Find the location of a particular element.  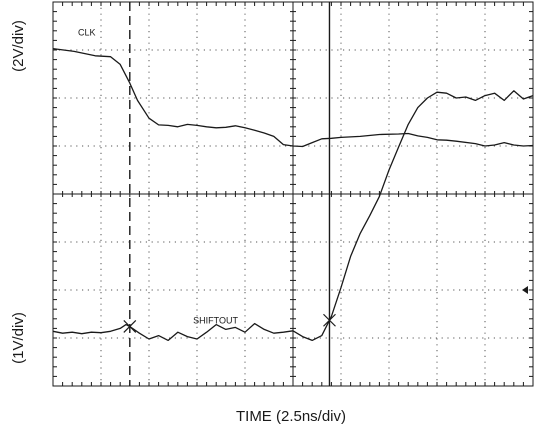

y-axis-label-top: (2V/div) is located at coordinates (18, 46).